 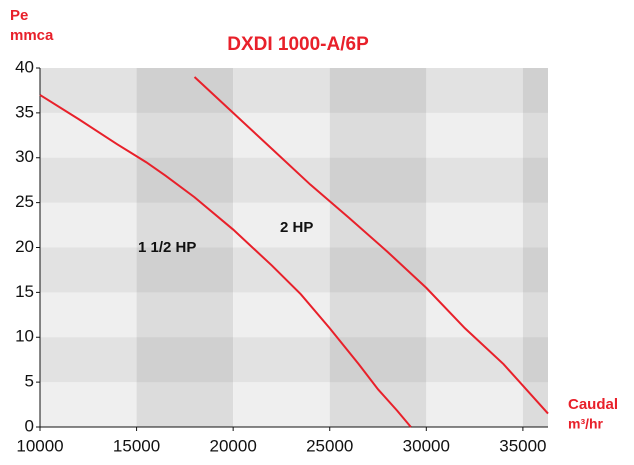 What do you see at coordinates (593, 404) in the screenshot?
I see `x-axis-label: Caudal` at bounding box center [593, 404].